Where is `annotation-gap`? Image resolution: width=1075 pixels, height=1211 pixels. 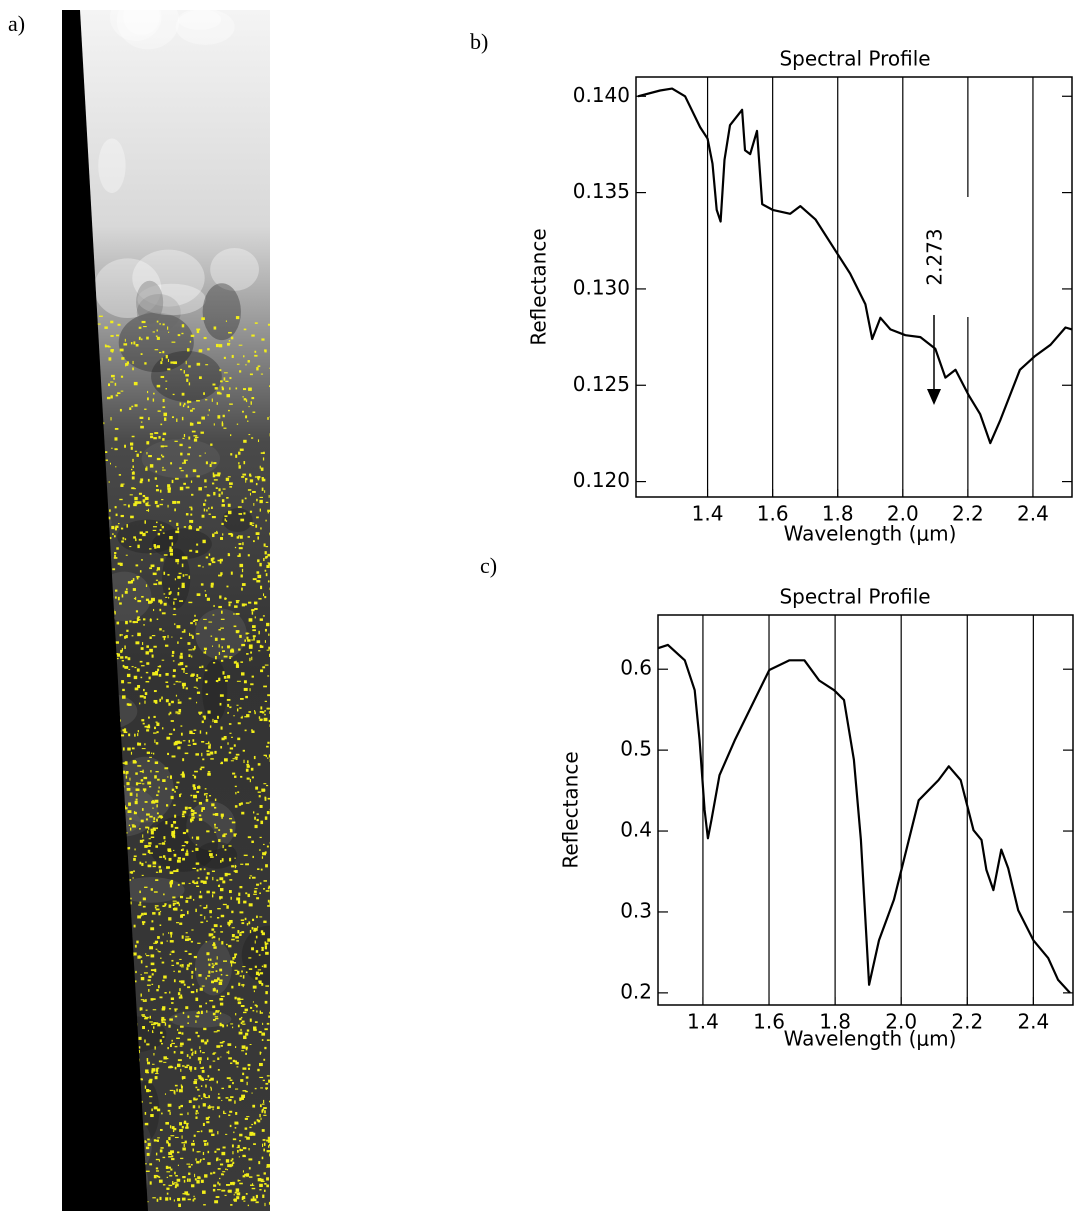 annotation-gap is located at coordinates (968, 257).